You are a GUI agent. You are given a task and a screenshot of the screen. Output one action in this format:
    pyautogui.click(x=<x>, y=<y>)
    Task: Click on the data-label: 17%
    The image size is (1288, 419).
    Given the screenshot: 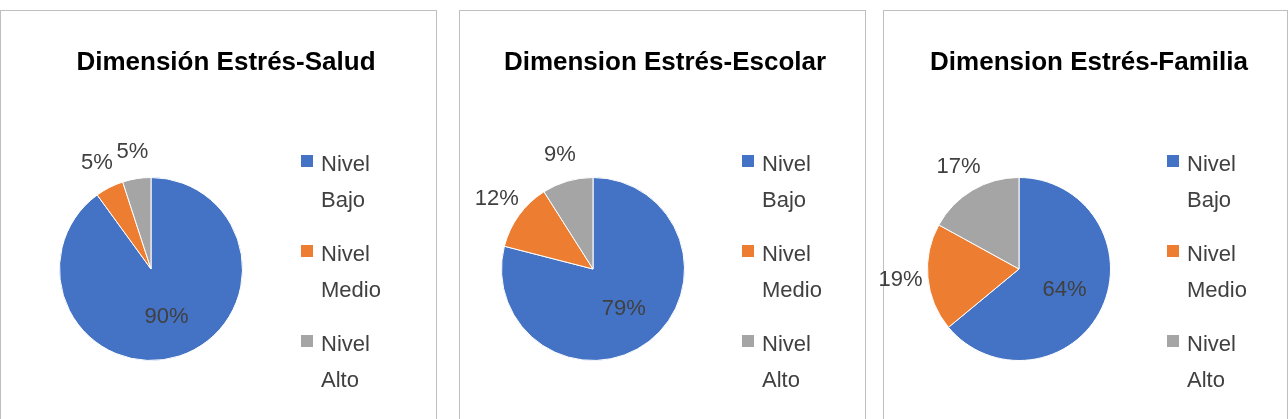 What is the action you would take?
    pyautogui.click(x=958, y=165)
    